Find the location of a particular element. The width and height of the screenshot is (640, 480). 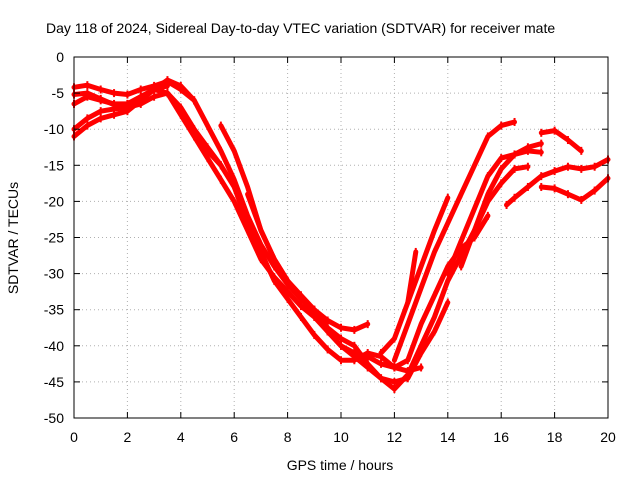

x-tick-label: 16 is located at coordinates (501, 437).